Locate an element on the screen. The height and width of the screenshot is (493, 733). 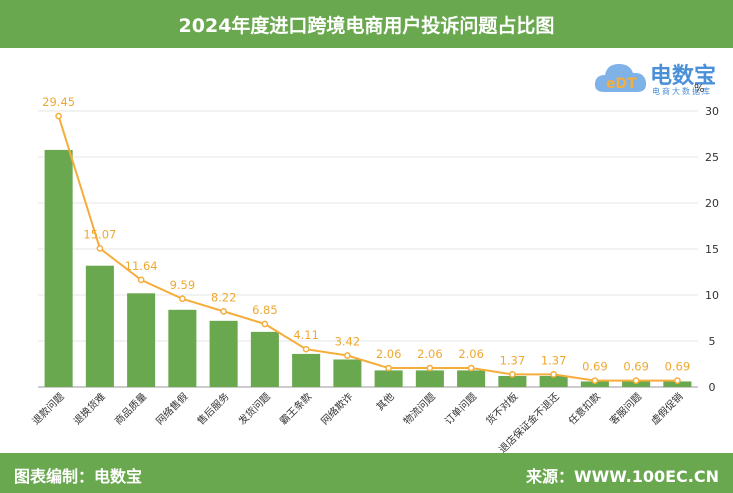
data-label: 15.07 is located at coordinates (99, 234).